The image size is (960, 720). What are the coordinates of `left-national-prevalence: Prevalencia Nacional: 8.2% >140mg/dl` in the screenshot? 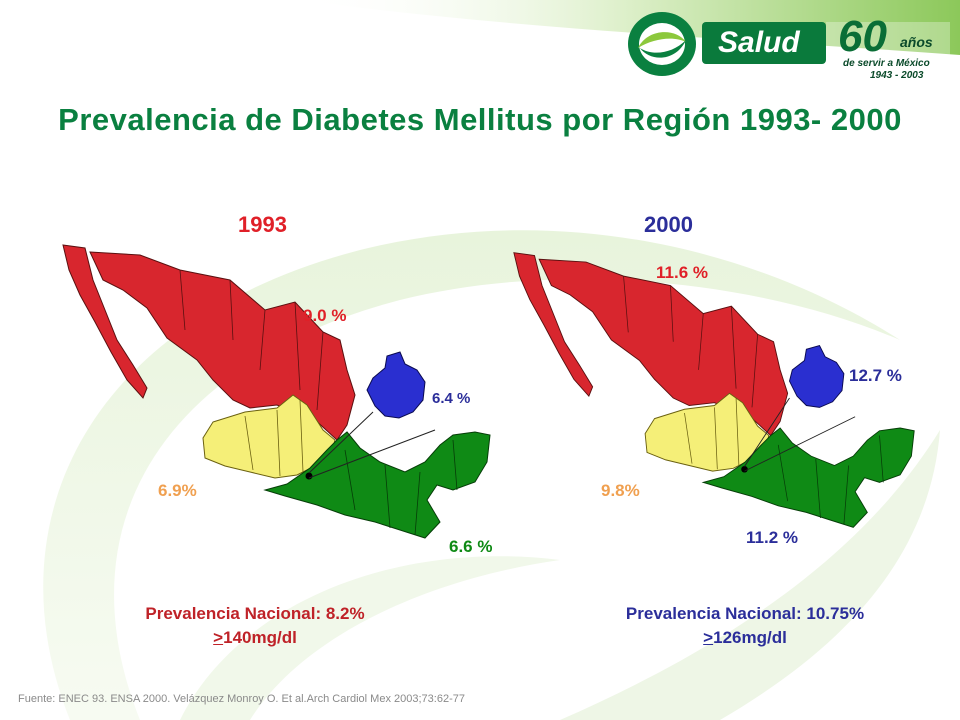 It's located at (255, 626).